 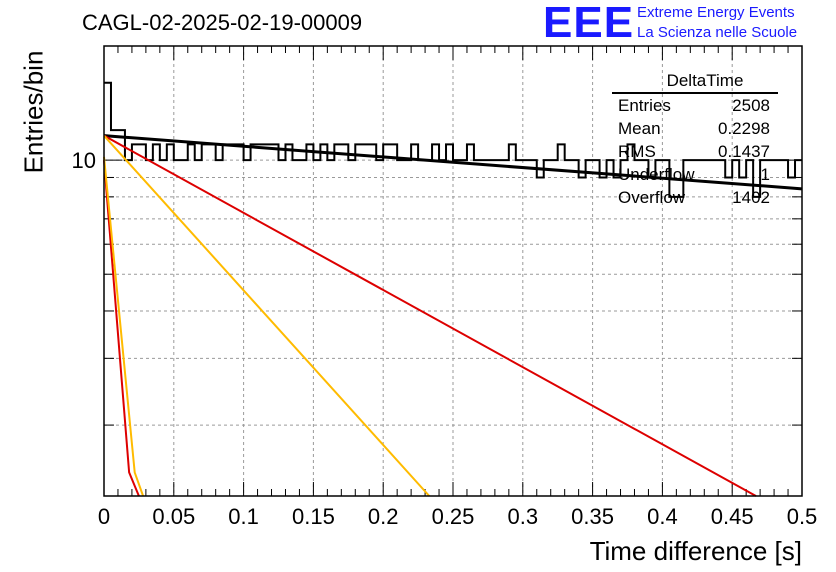 I want to click on logo-line-2: La Scienza nelle Scuole, so click(x=717, y=32).